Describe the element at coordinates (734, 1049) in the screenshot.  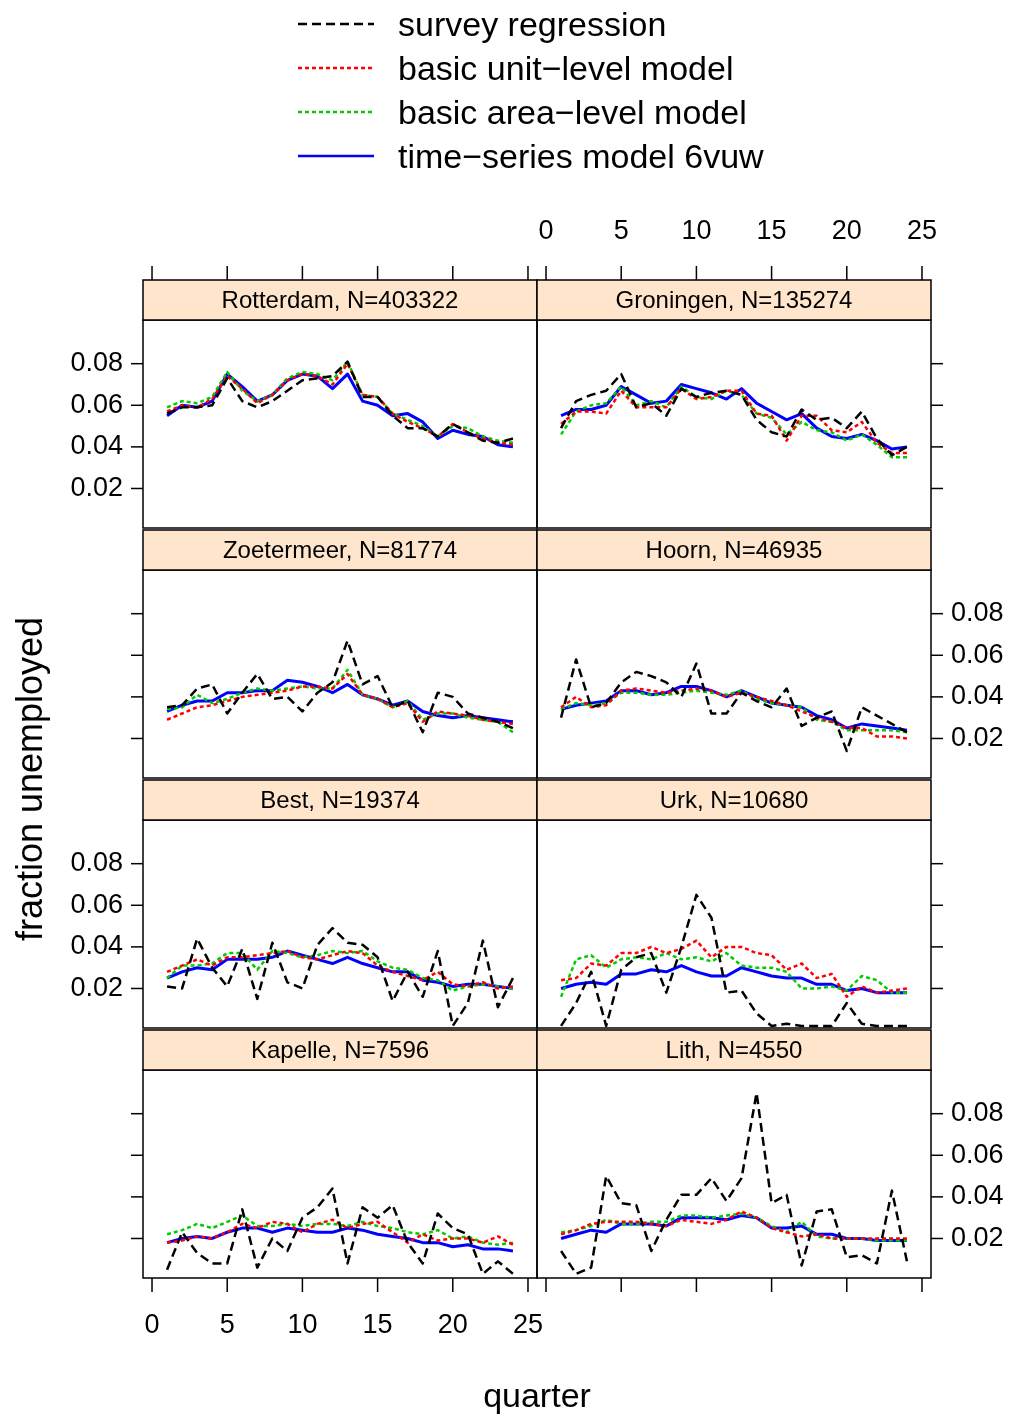
I see `chart-title: Lith, N=4550` at that location.